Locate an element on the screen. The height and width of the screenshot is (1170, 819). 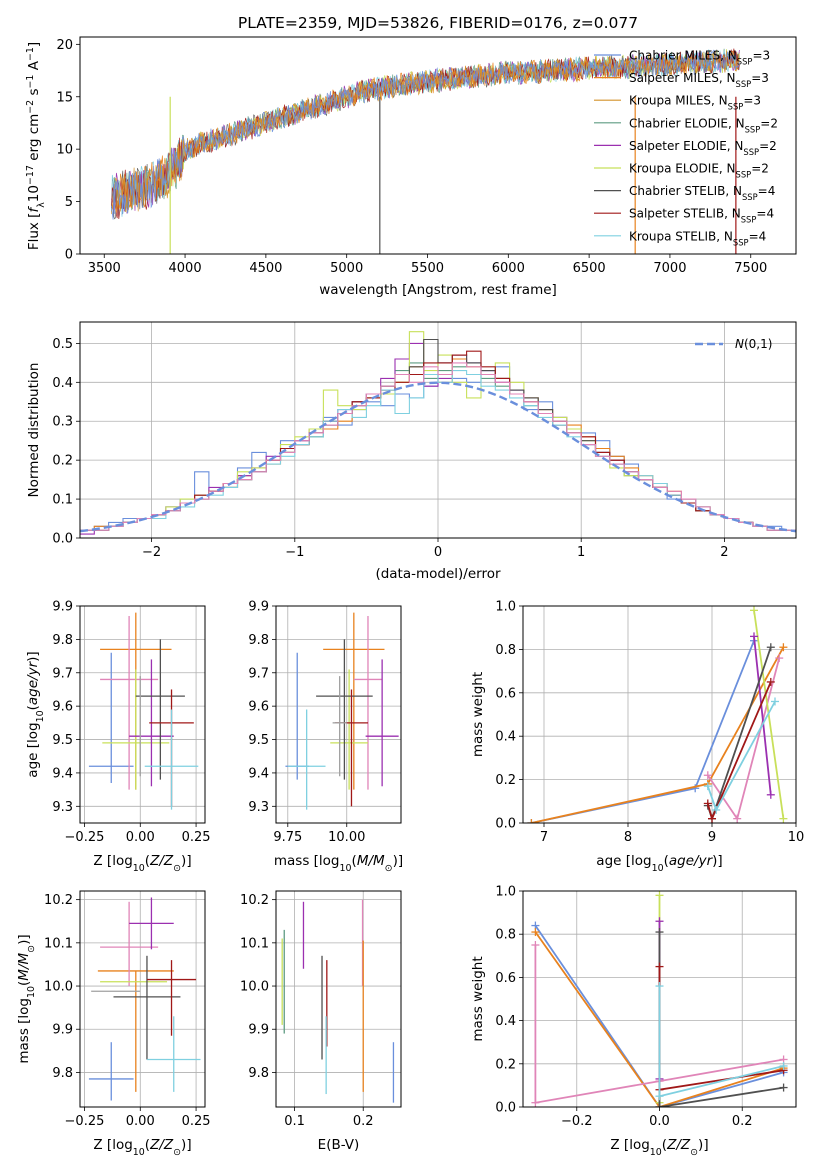
tick-label-x: 6500 is located at coordinates (589, 268).